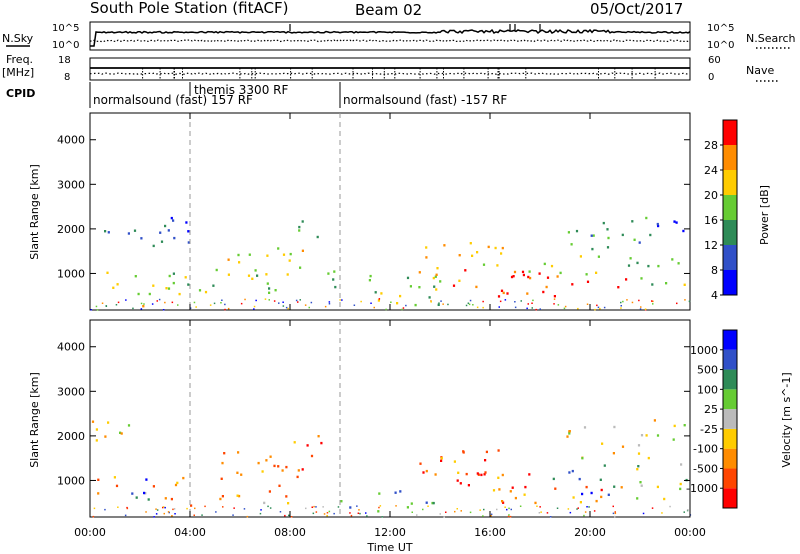 The width and height of the screenshot is (800, 554). What do you see at coordinates (705, 468) in the screenshot?
I see `velocity-colorbar-tick-label: -500` at bounding box center [705, 468].